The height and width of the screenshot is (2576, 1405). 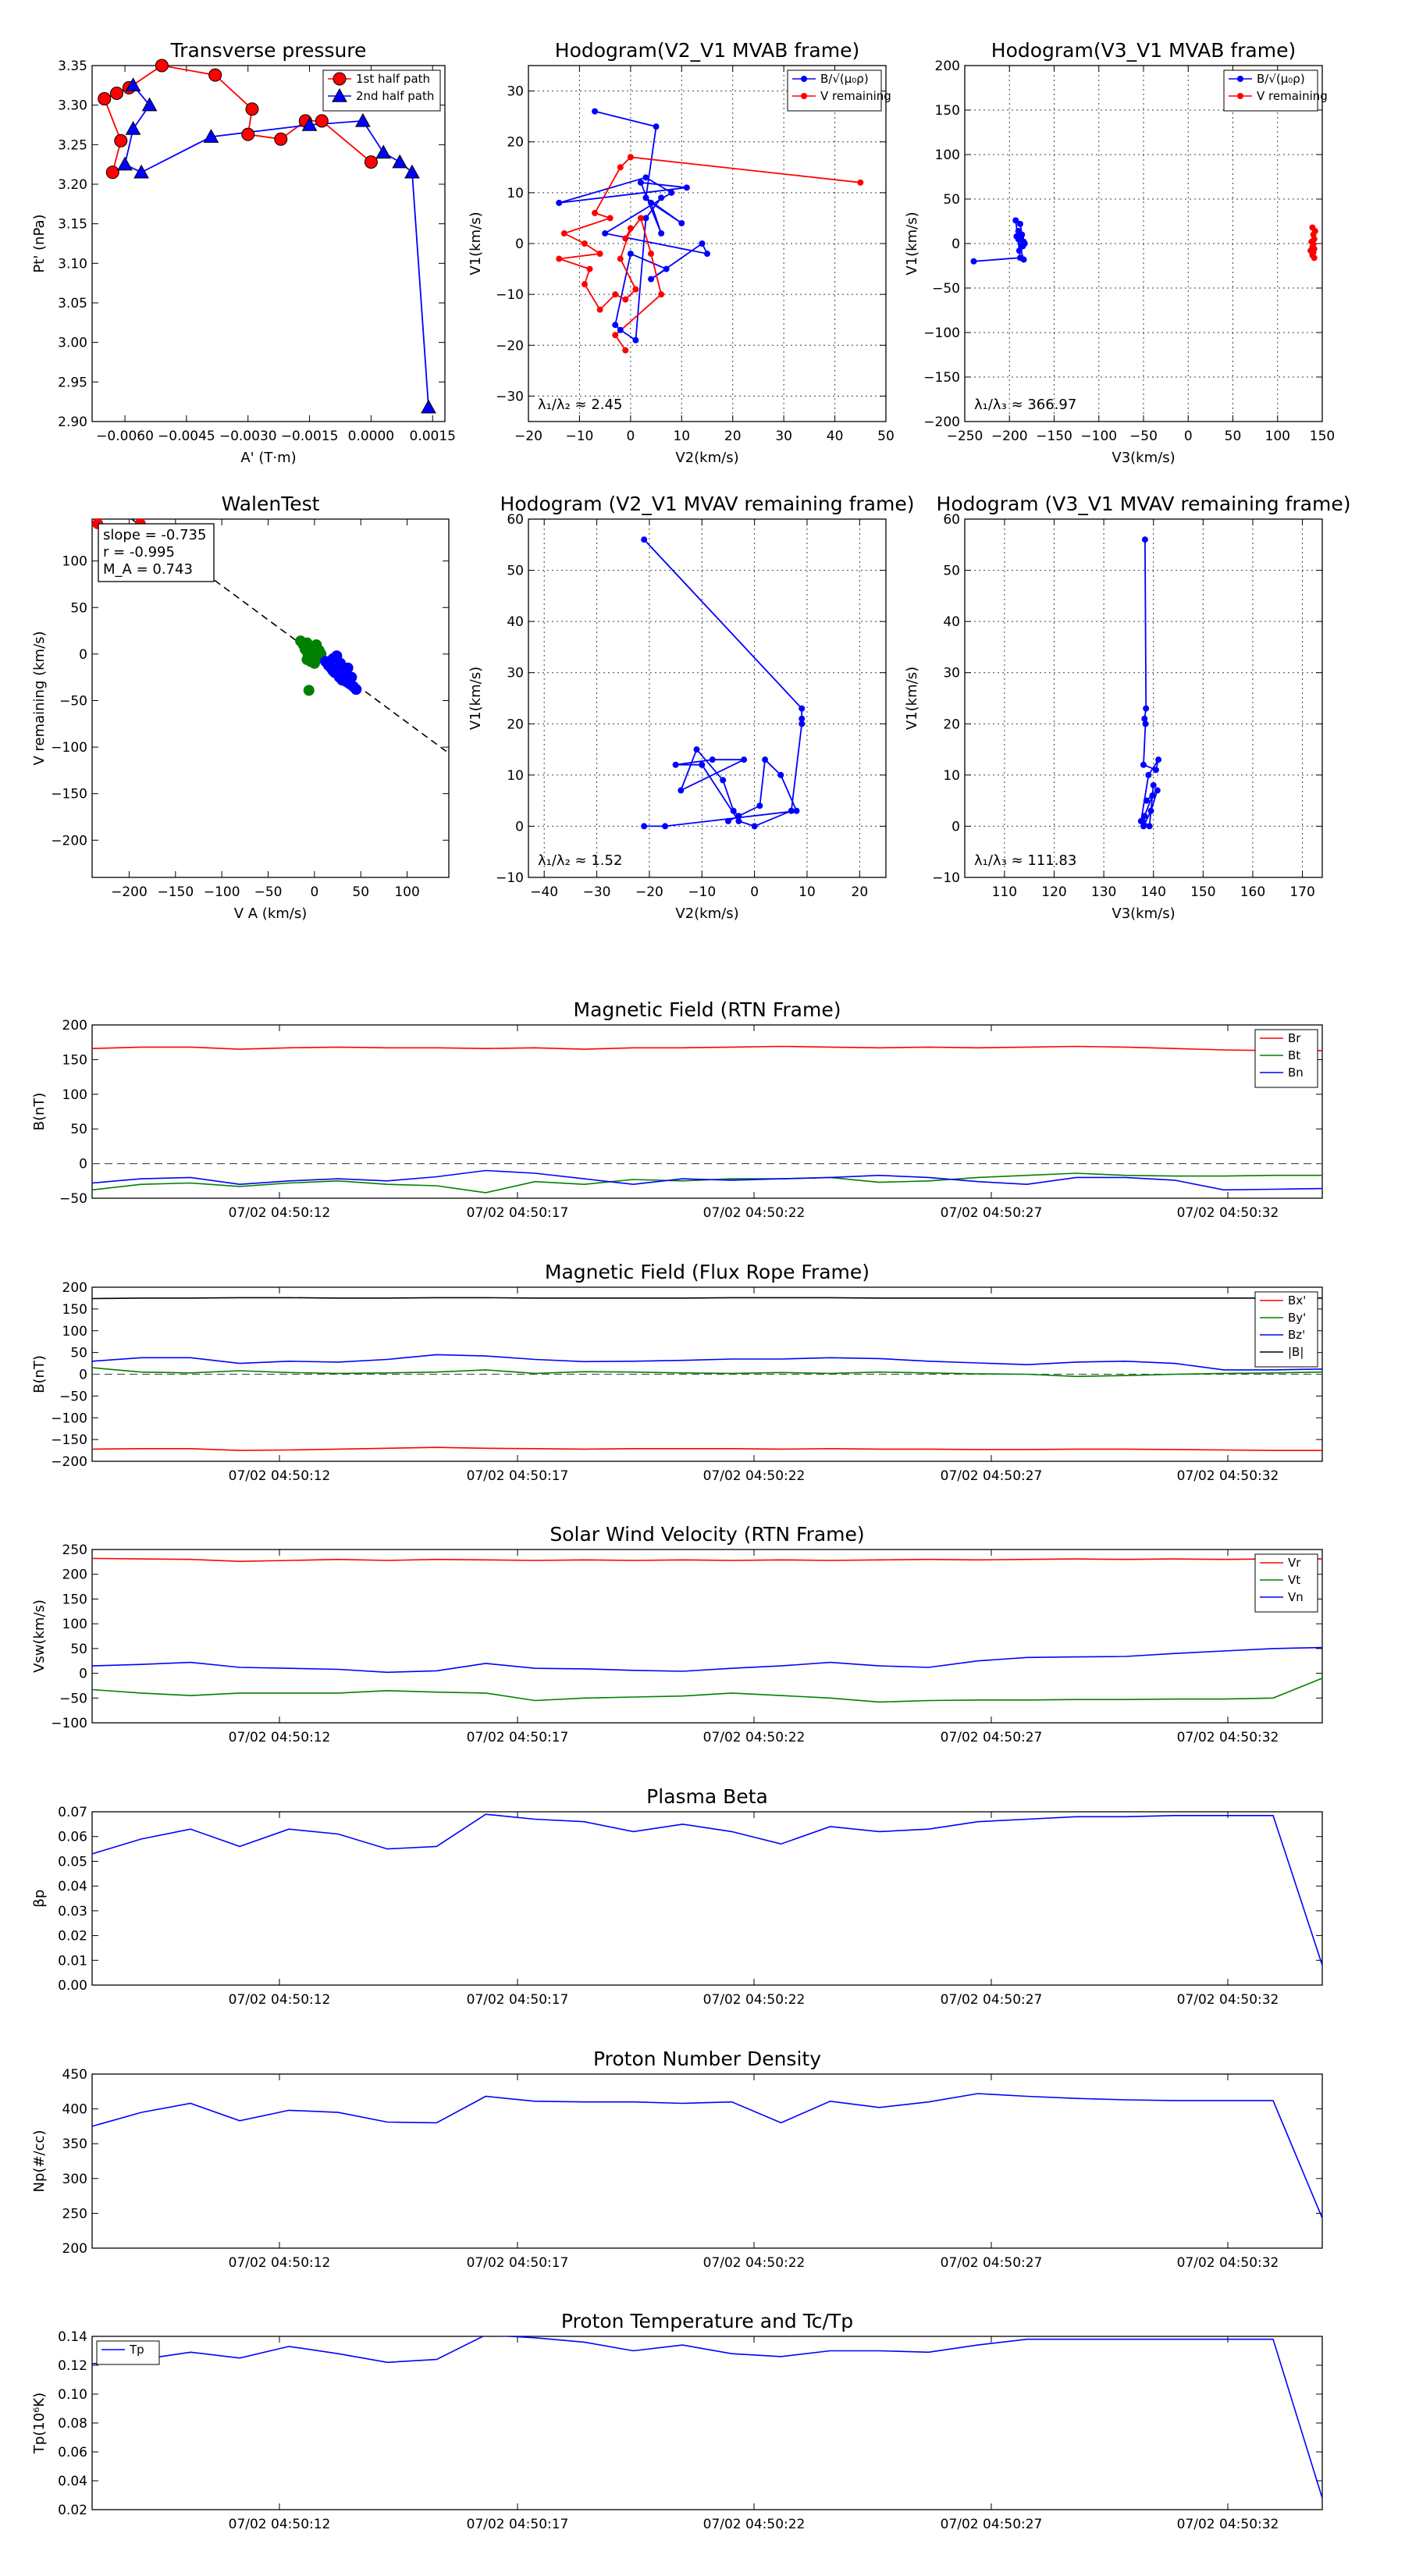 I want to click on chart-t1-legend, so click(x=1286, y=1058).